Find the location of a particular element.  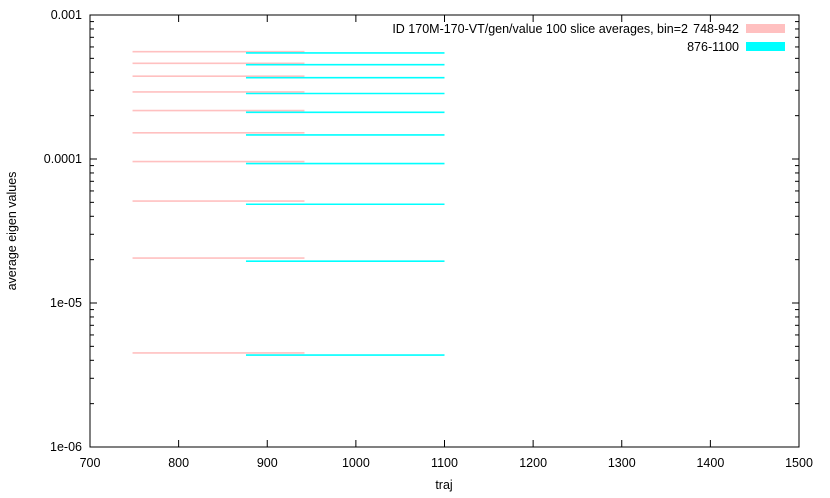

x-tick-label: 1000 is located at coordinates (356, 463).